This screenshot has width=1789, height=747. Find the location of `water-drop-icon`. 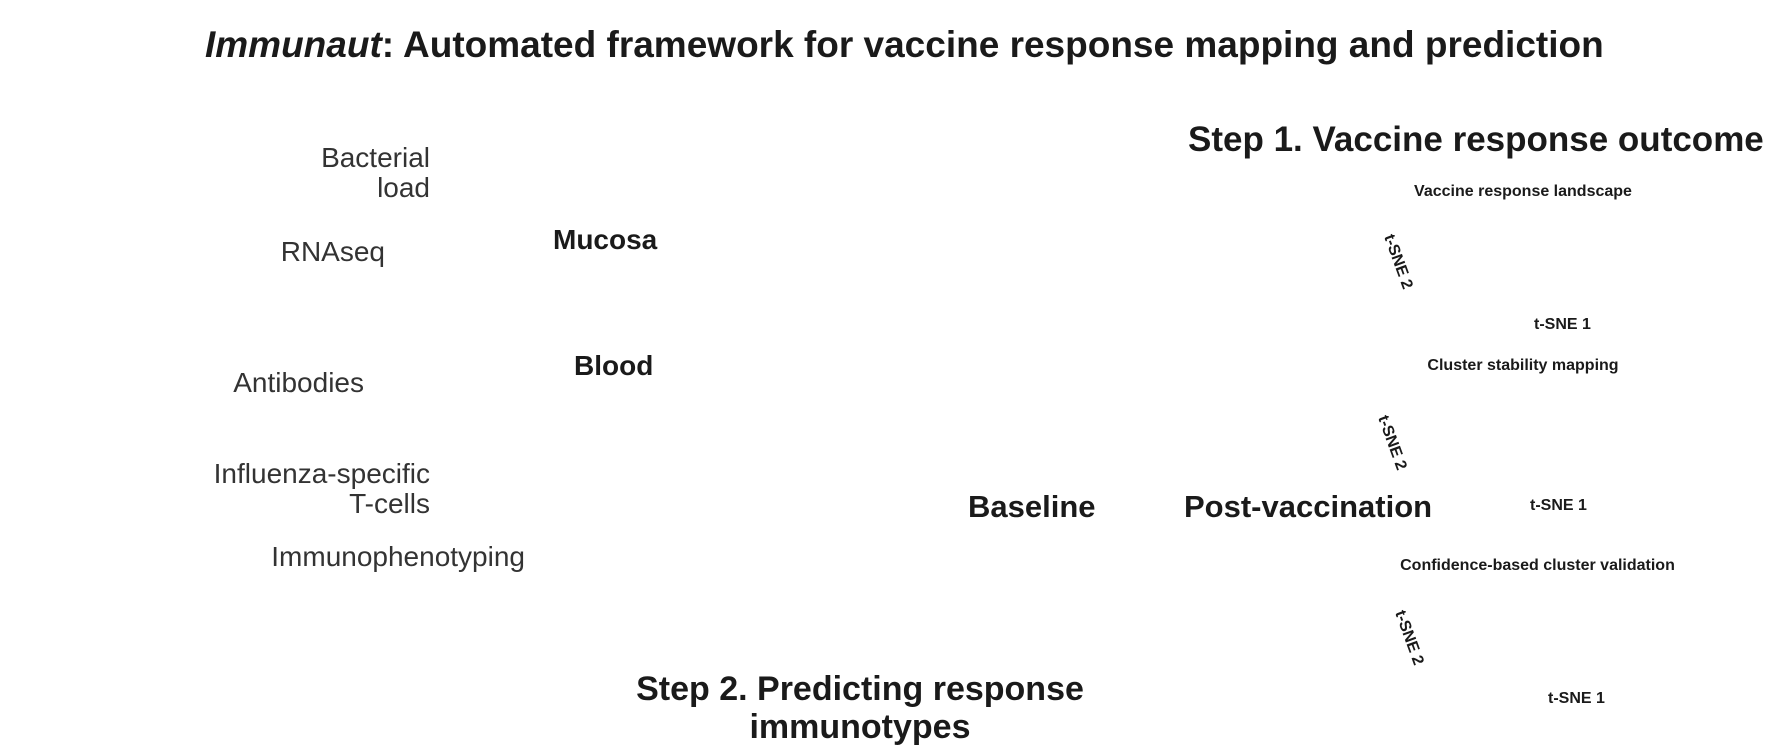

water-drop-icon is located at coordinates (614, 290).